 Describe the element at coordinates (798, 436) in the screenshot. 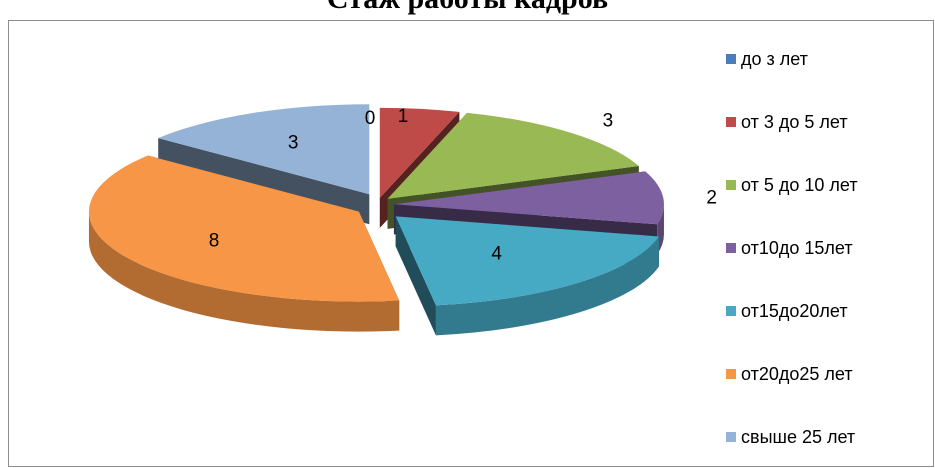

I see `legend-label-7: свыше 25 лет` at that location.